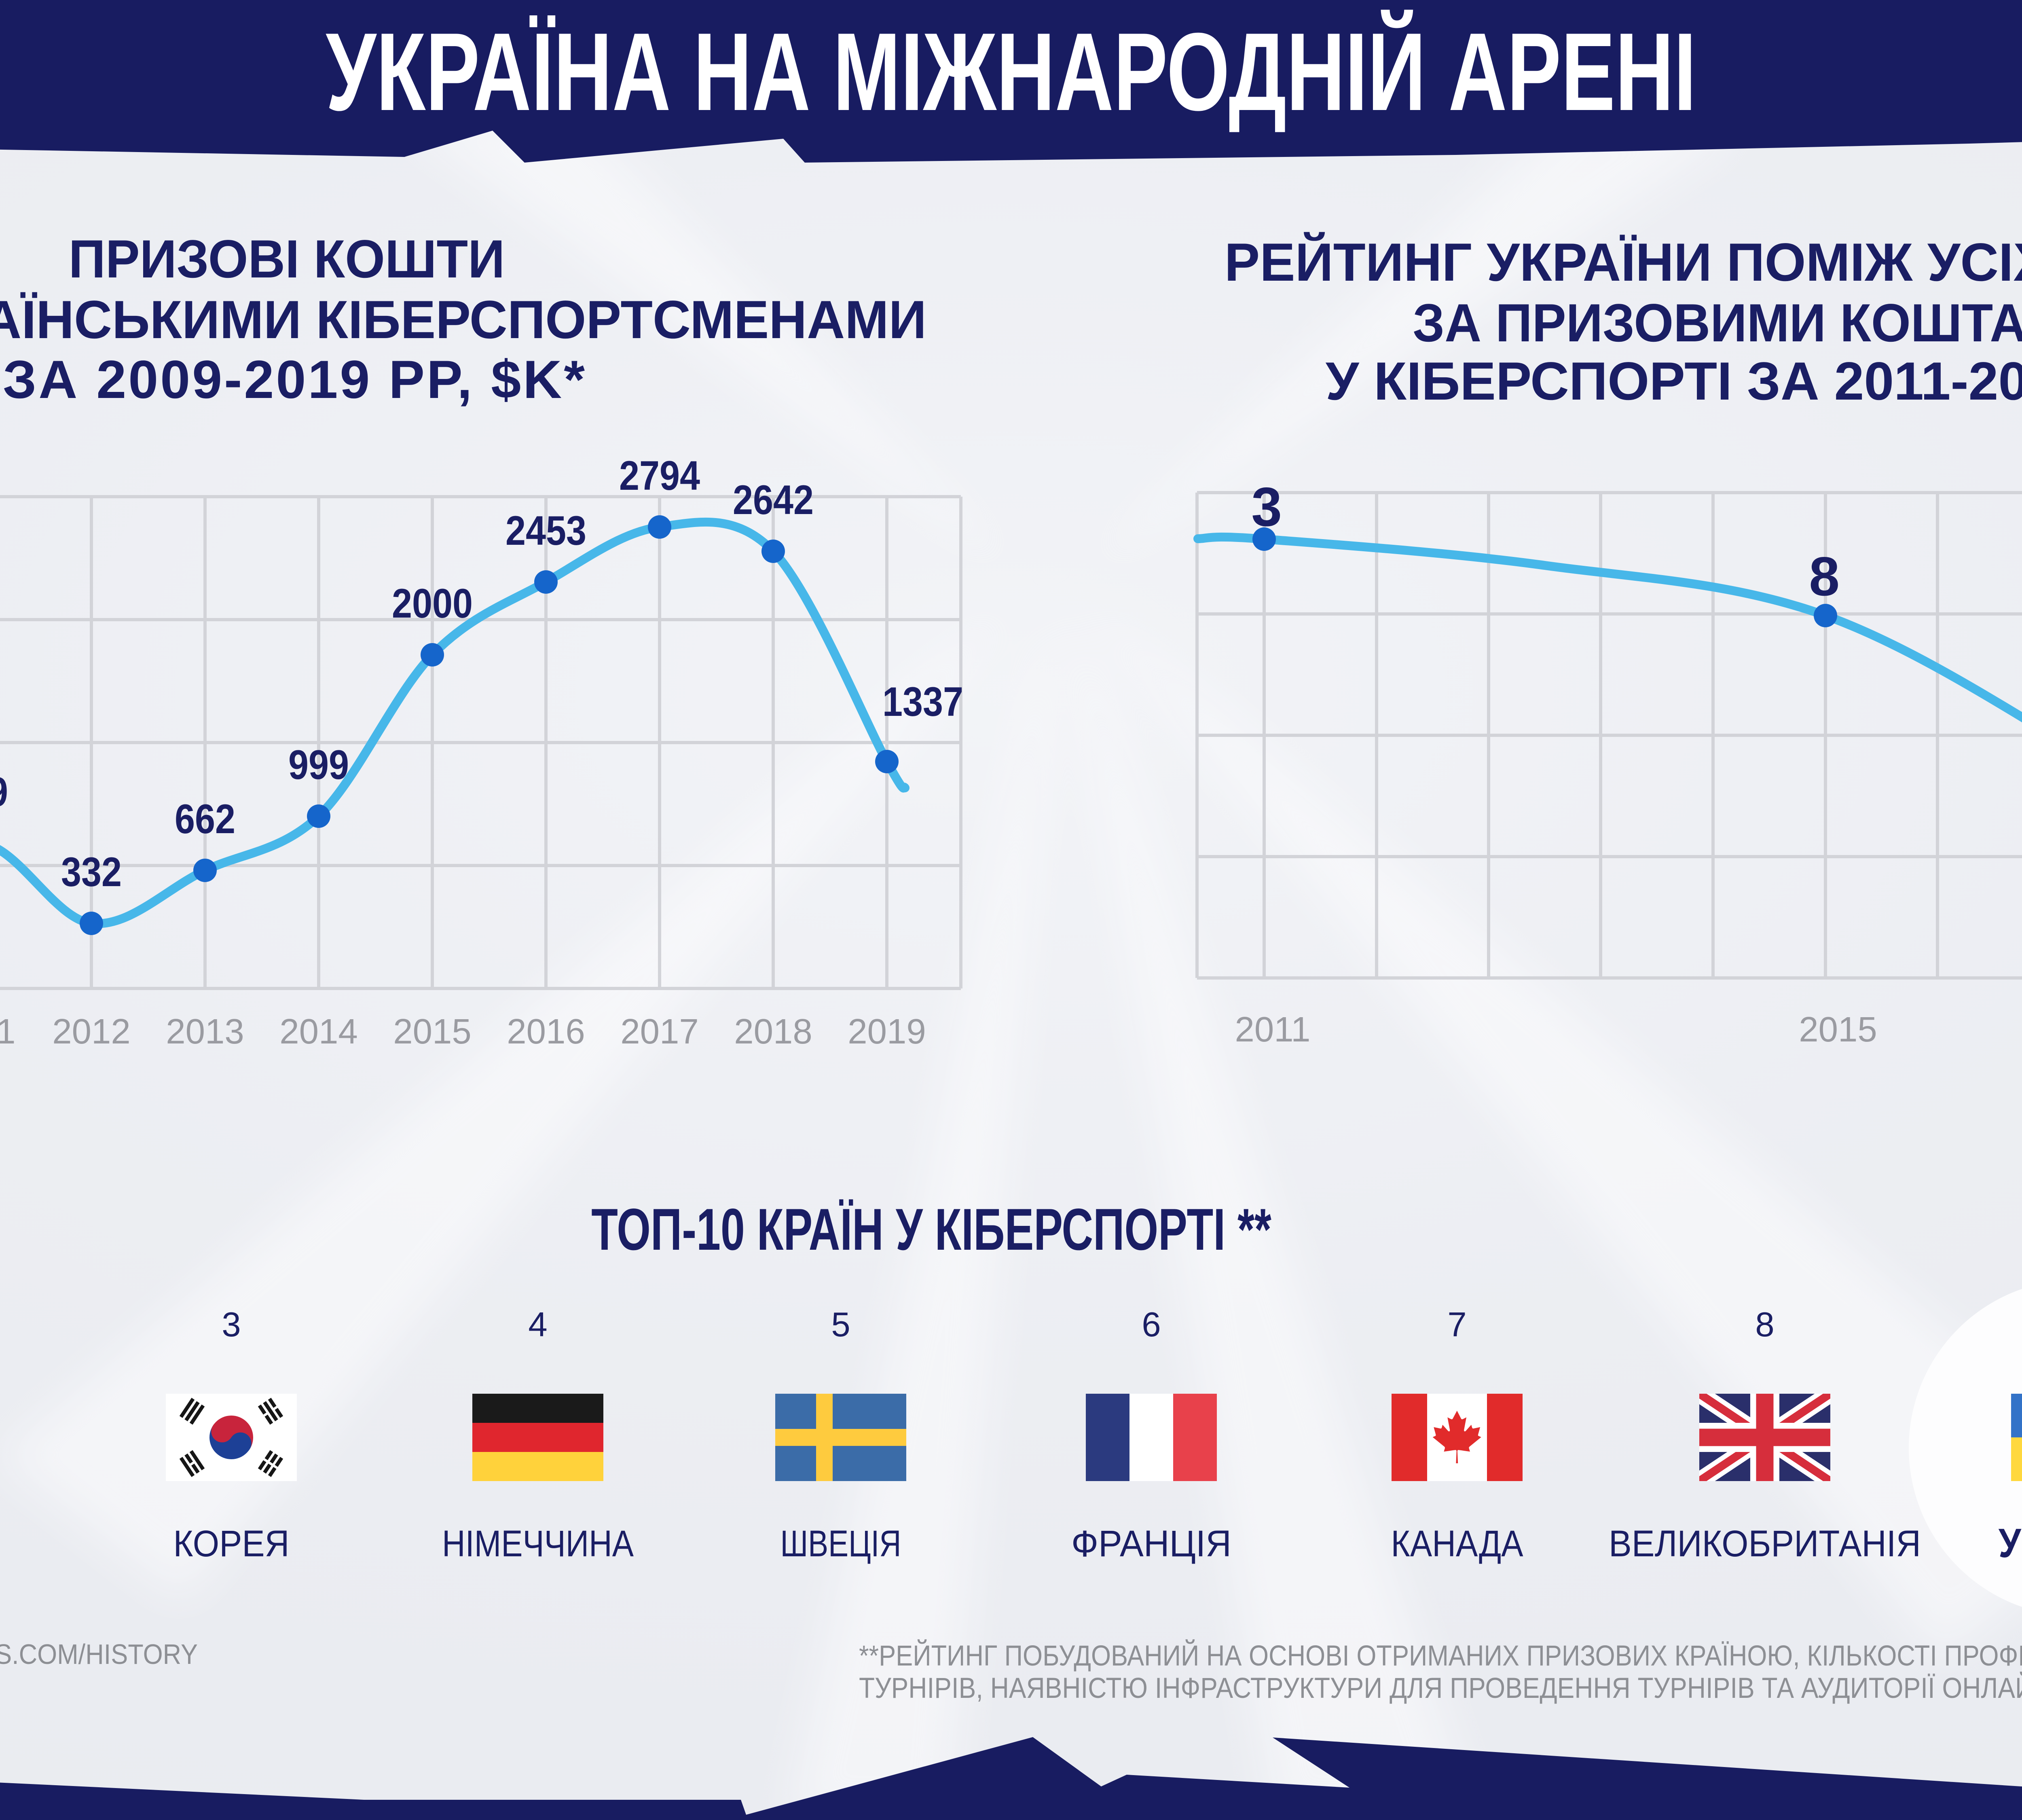  Describe the element at coordinates (1457, 1543) in the screenshot. I see `svg-text: КАНАДА` at that location.